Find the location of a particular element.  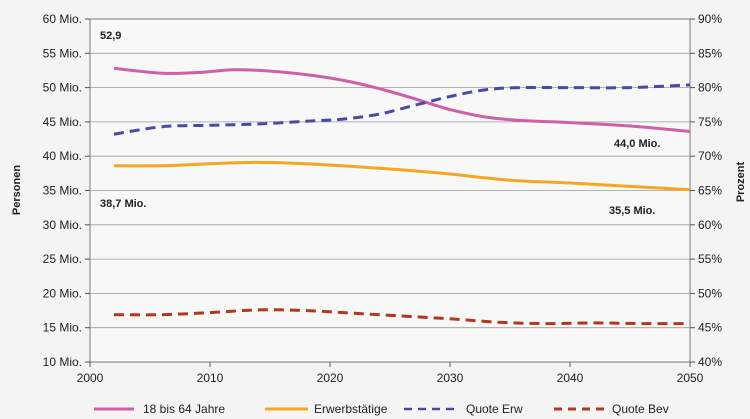

y-tick-label: 30 Mio. is located at coordinates (62, 225).